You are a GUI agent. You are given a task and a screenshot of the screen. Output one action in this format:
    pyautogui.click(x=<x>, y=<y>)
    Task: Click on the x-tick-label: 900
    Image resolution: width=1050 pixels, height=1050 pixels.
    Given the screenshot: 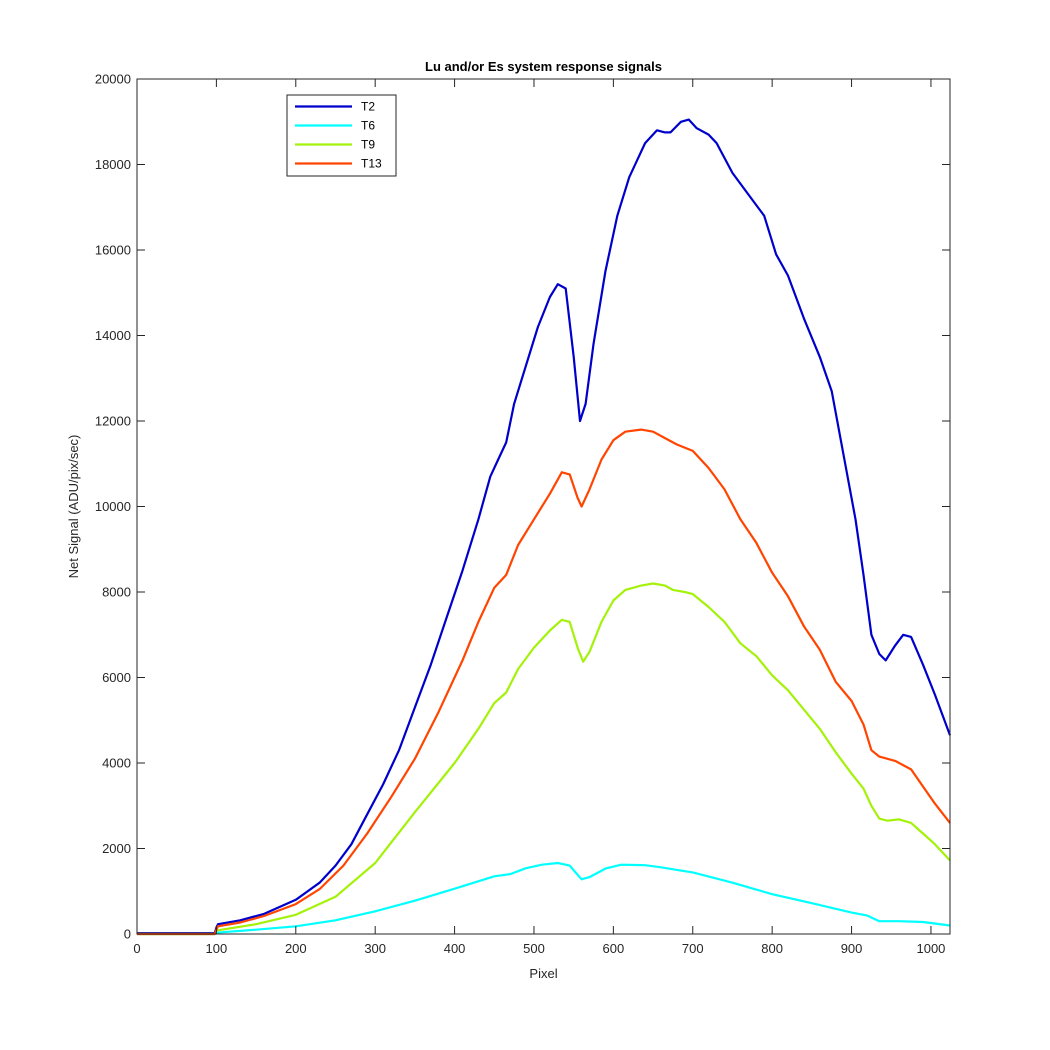 What is the action you would take?
    pyautogui.click(x=852, y=948)
    